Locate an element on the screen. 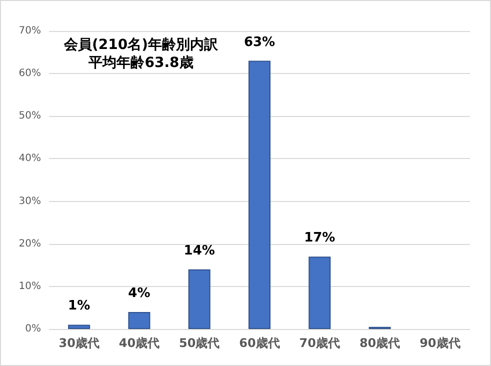 Image resolution: width=491 pixels, height=366 pixels. text: 平均年齢63.8歳 is located at coordinates (141, 63).